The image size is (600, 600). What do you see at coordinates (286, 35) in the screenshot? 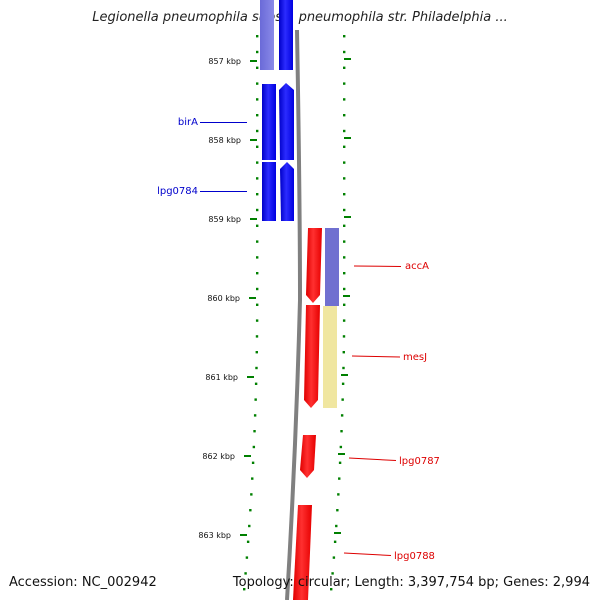
I see `gene-block-top-inner` at bounding box center [286, 35].